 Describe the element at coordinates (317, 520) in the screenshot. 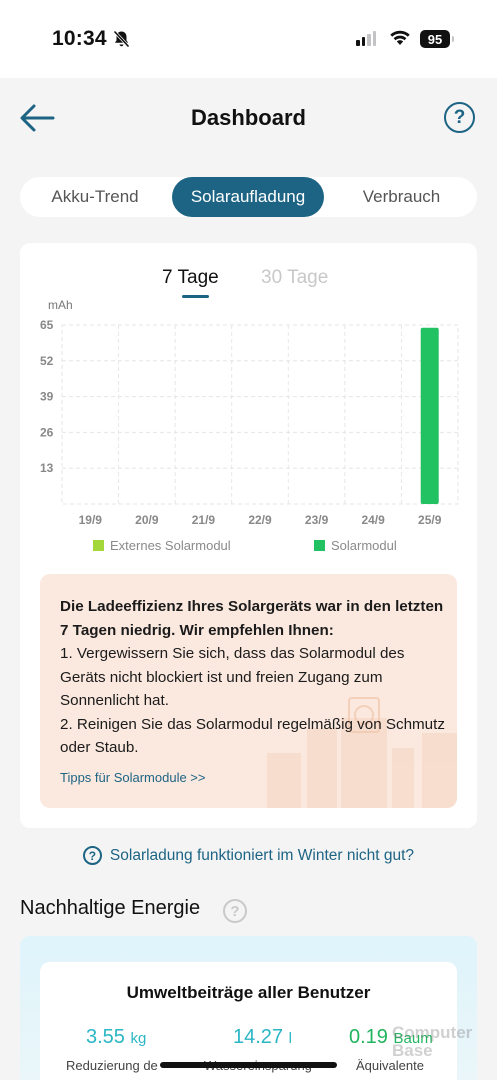

I see `x-tick-label: 23/9` at that location.